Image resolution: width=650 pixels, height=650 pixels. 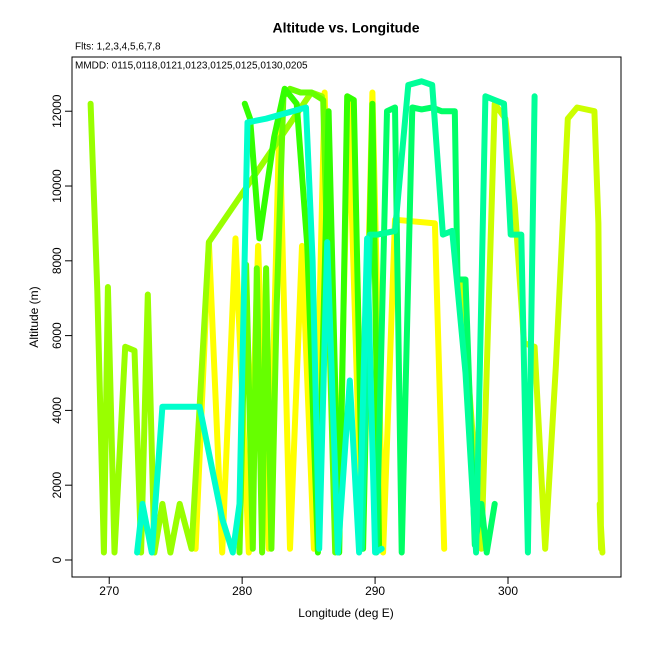 I want to click on y-axis-label: Altitude (m), so click(x=34, y=316).